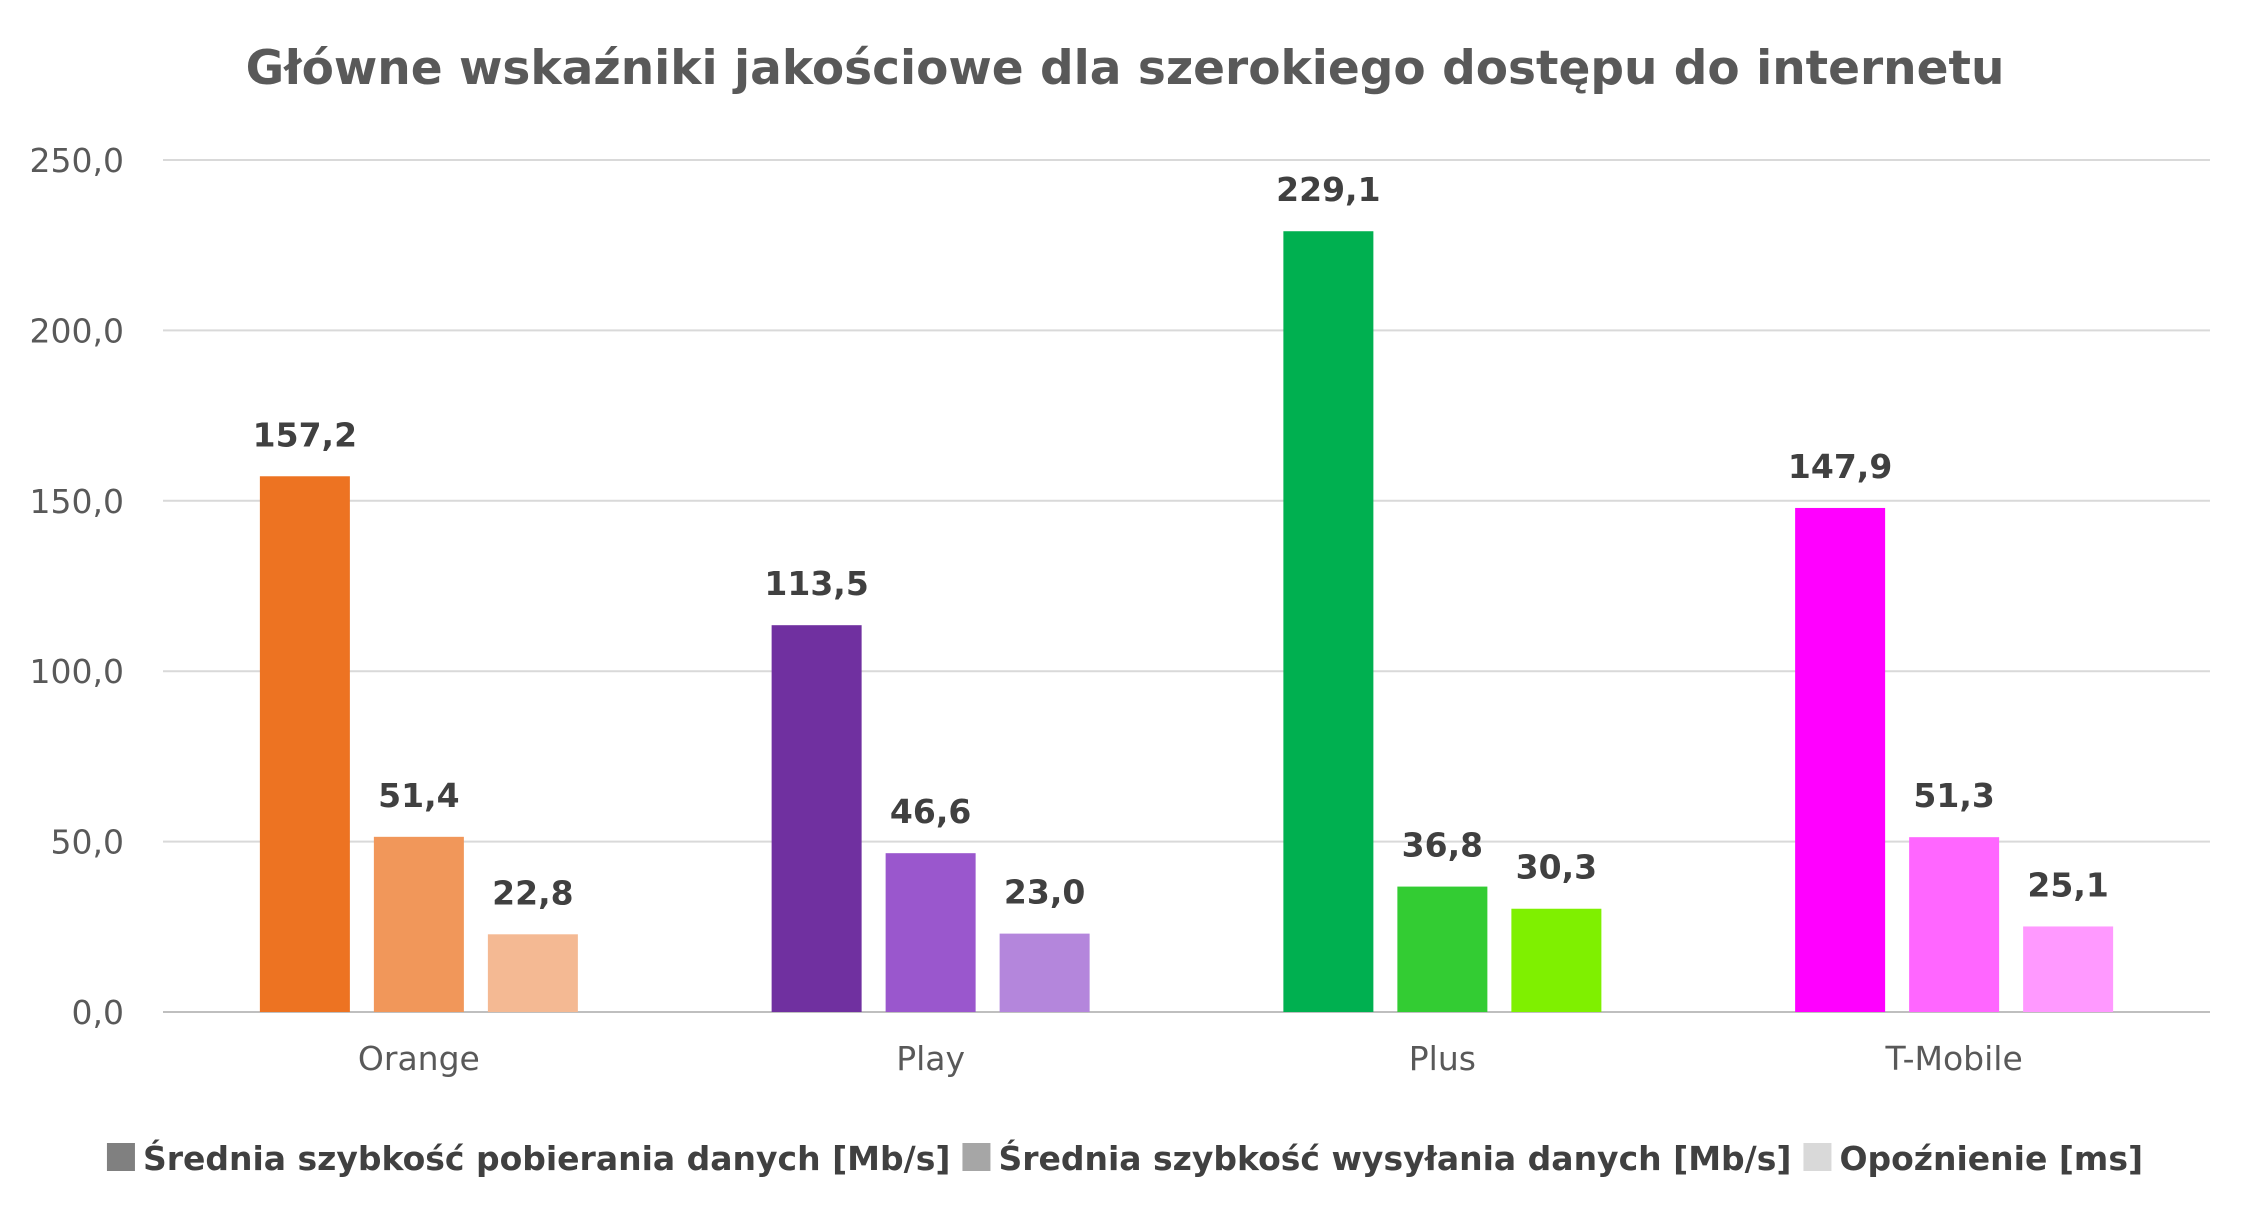 The image size is (2241, 1214). Describe the element at coordinates (77, 501) in the screenshot. I see `y-tick-label: 150,0` at that location.